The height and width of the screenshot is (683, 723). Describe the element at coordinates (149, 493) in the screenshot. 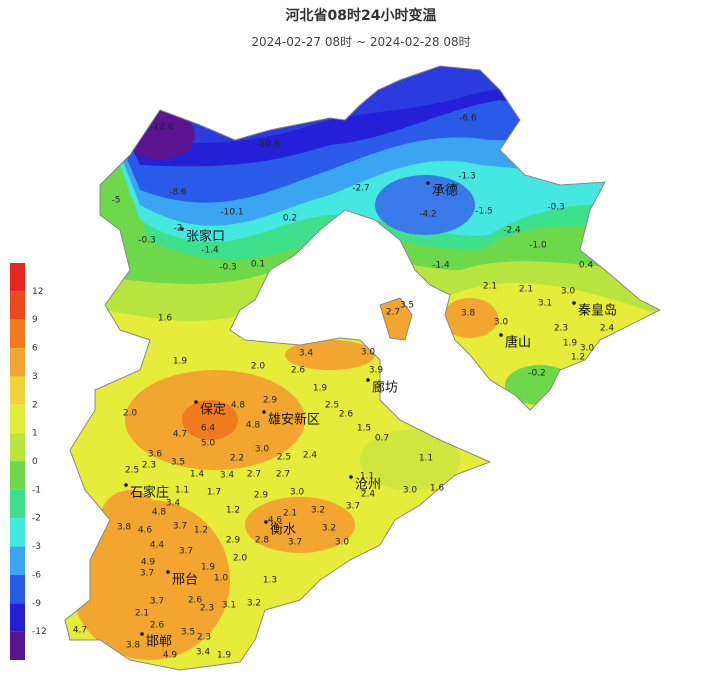

I see `city-name: 石家庄` at that location.